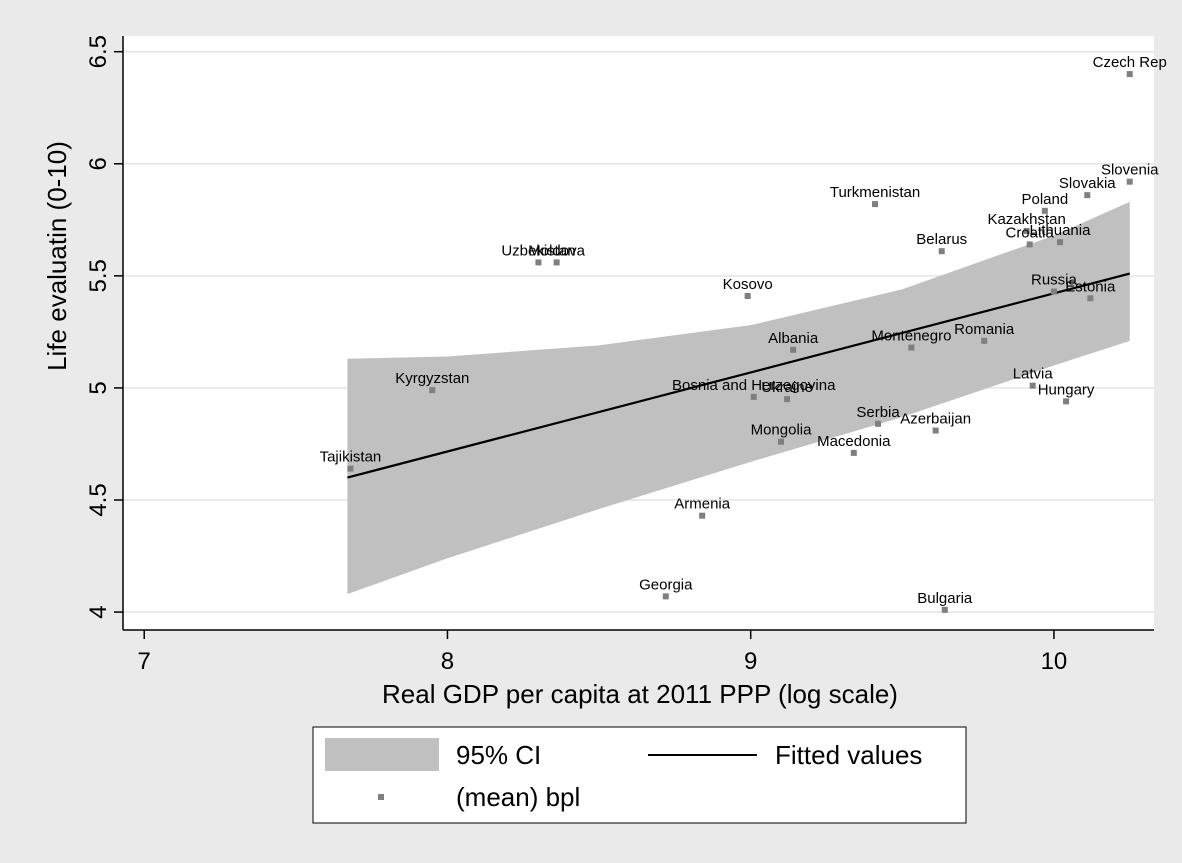  I want to click on point-label: Kyrgyzstan, so click(432, 378).